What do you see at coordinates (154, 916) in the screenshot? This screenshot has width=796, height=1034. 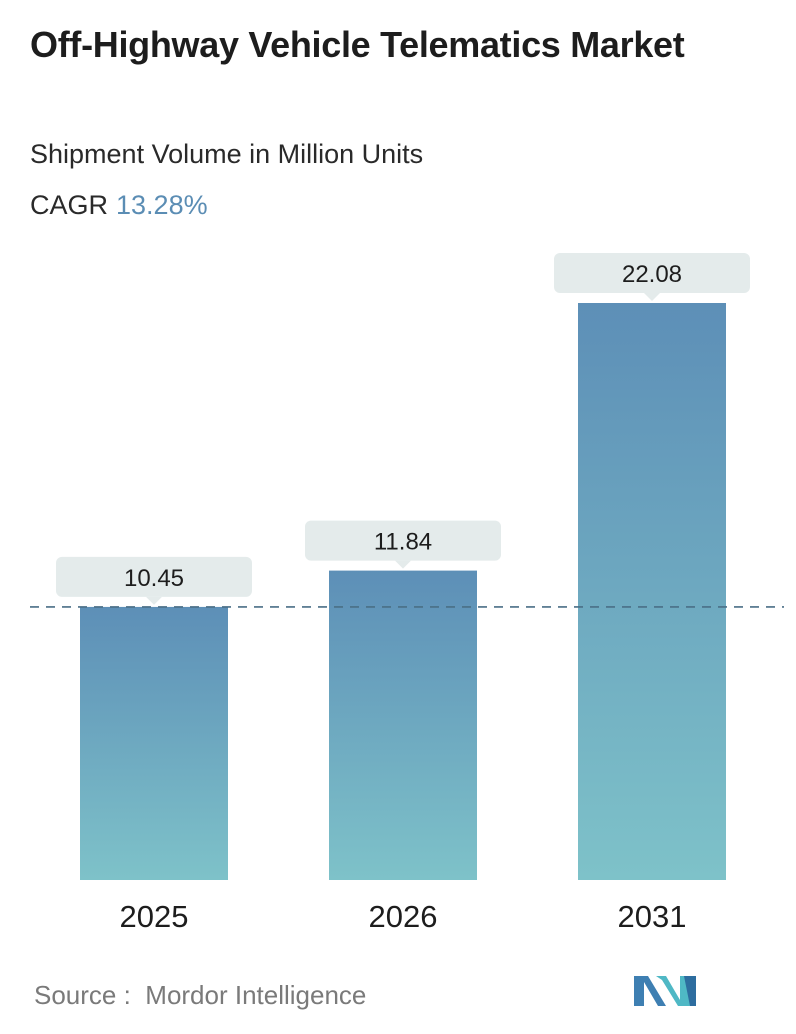 I see `x-tick-2025: 2025` at bounding box center [154, 916].